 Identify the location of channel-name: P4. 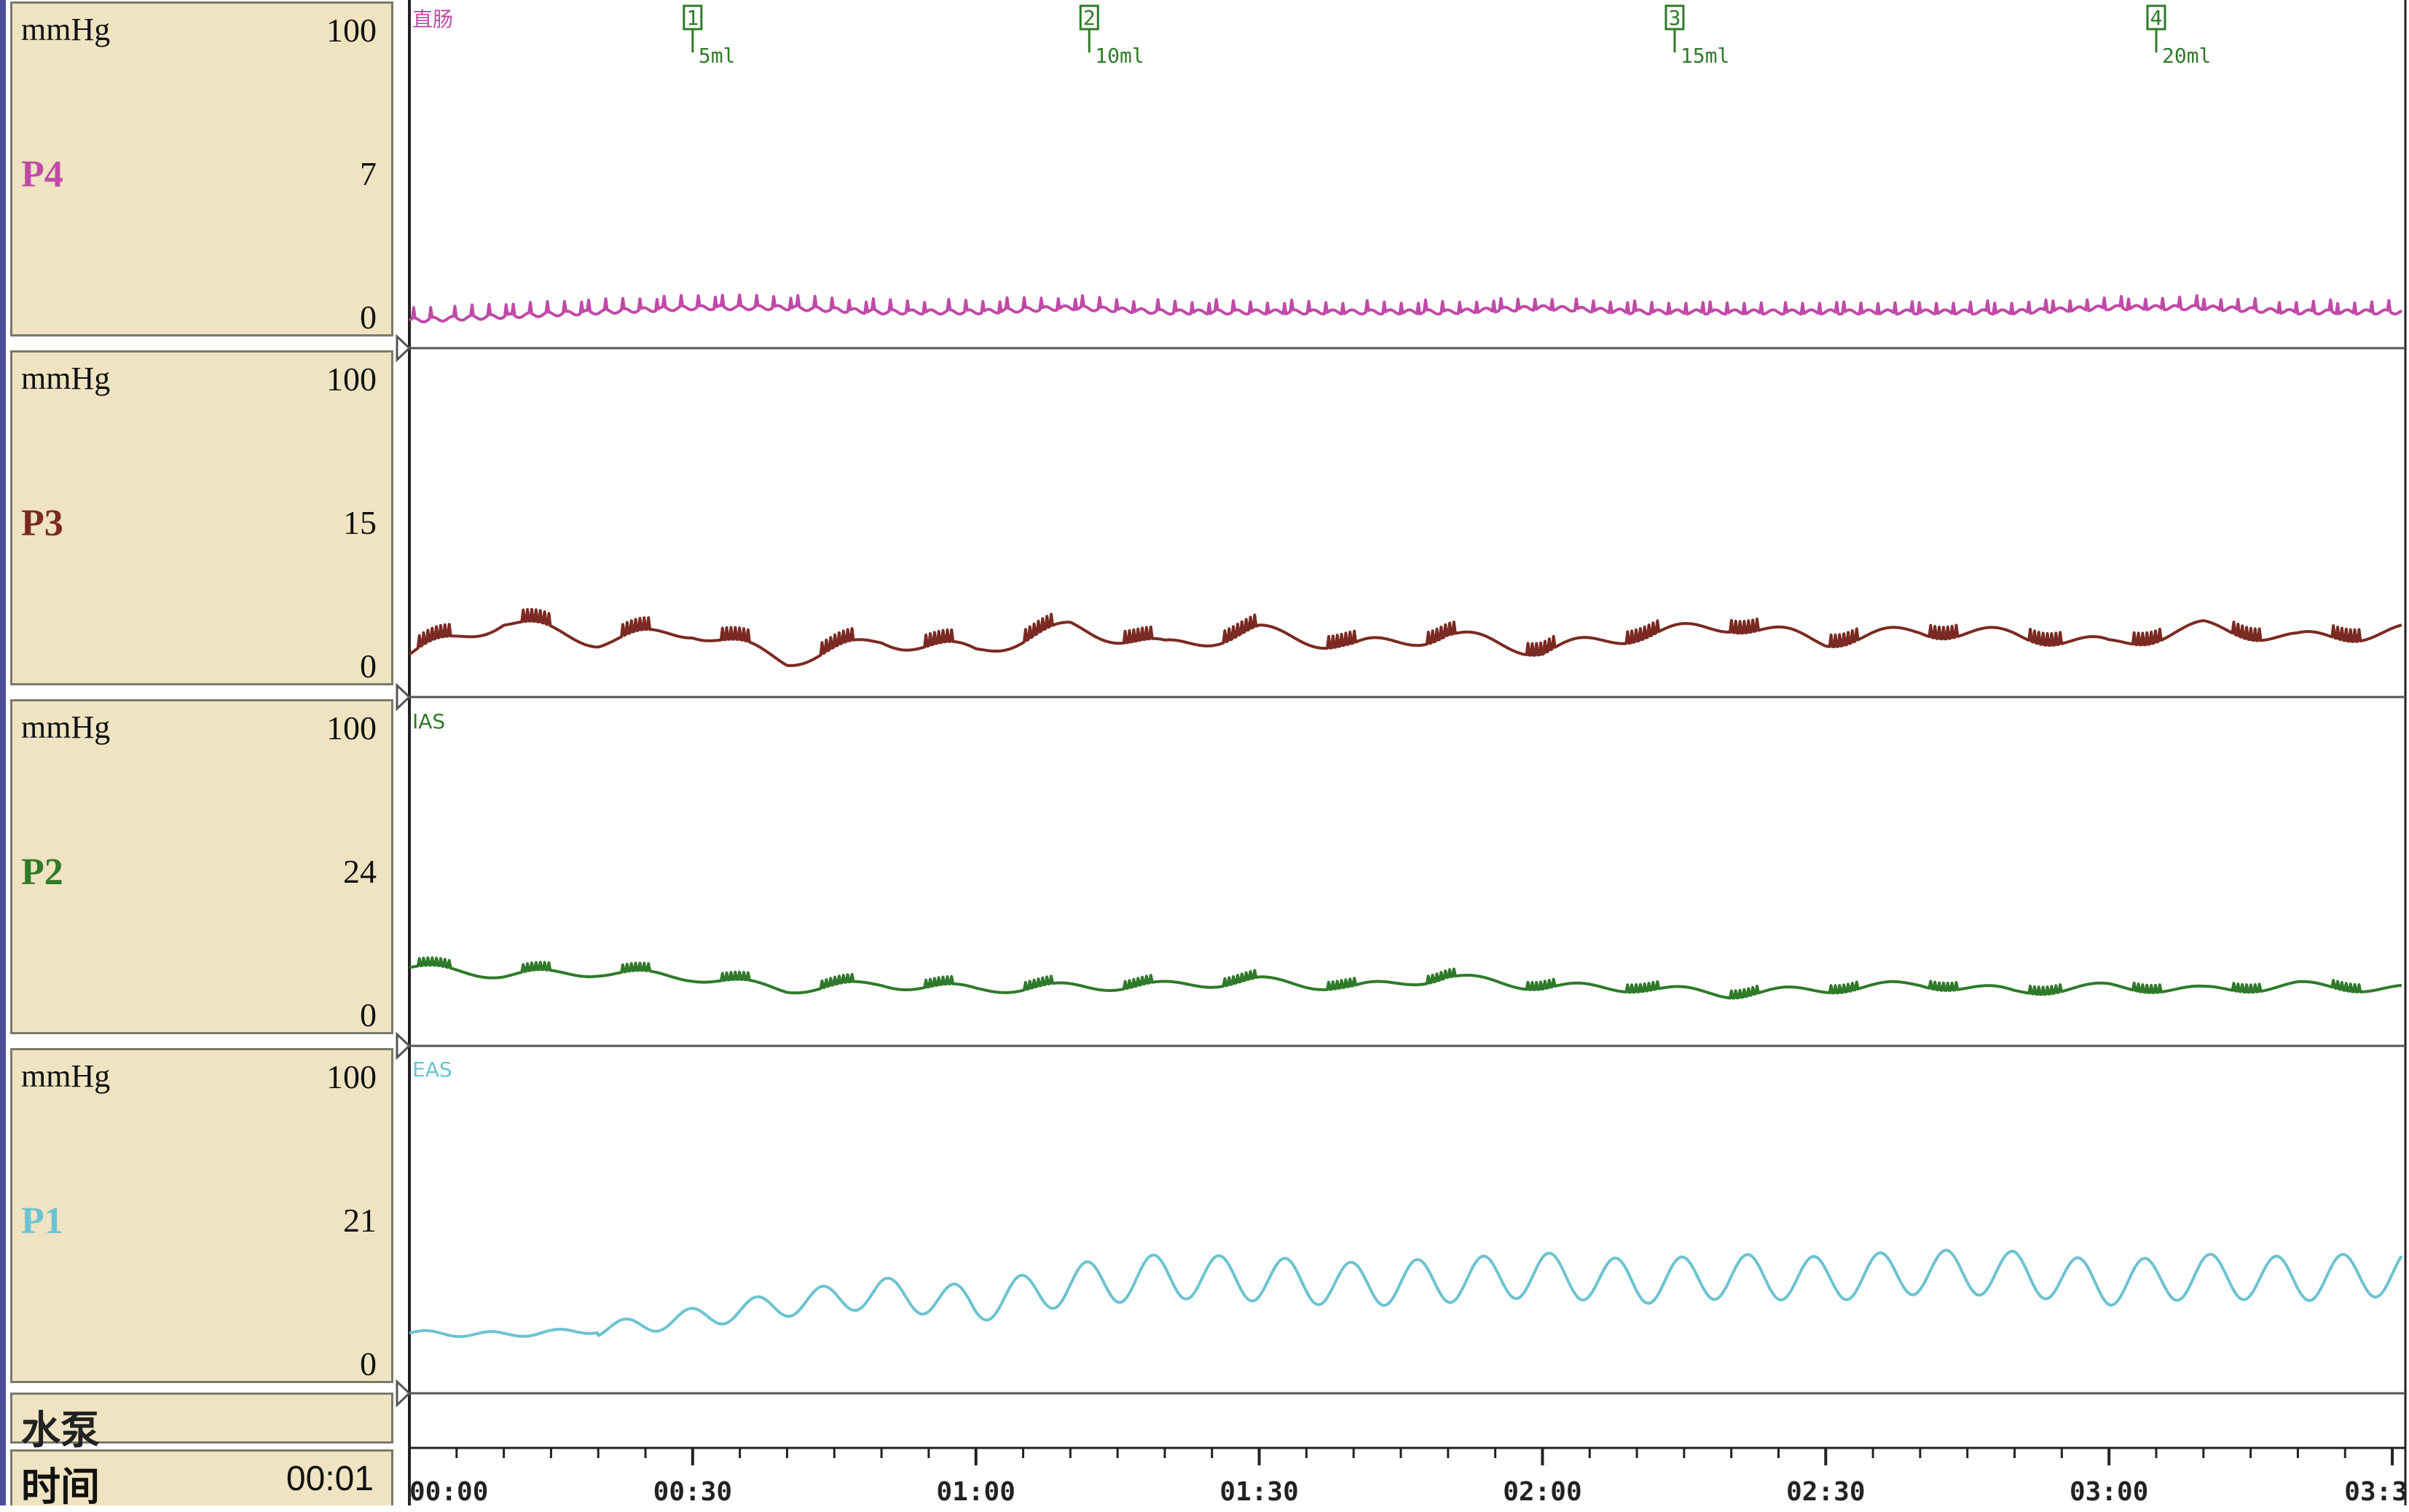
(42, 174).